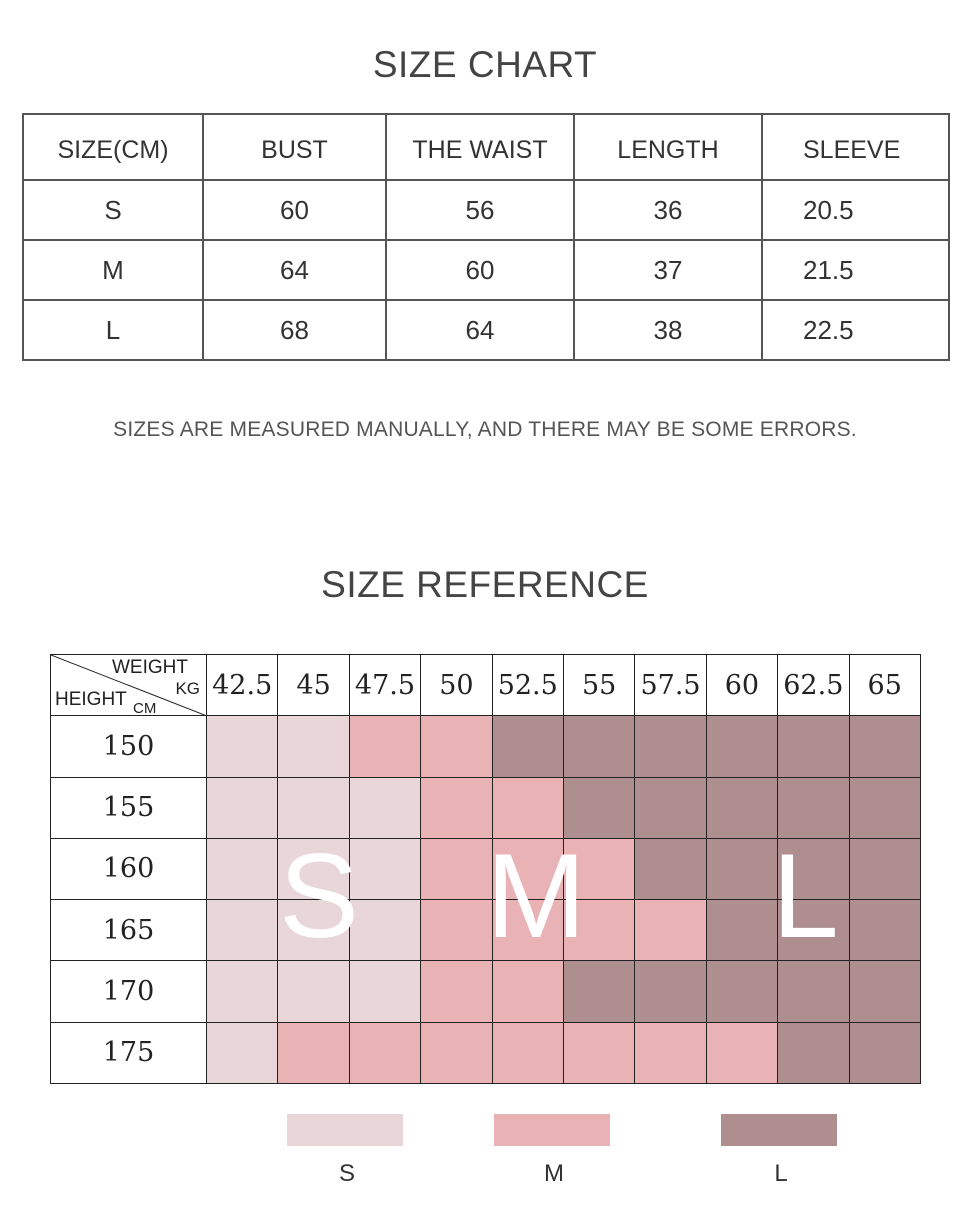  Describe the element at coordinates (346, 1173) in the screenshot. I see `legend-label-s: S` at that location.